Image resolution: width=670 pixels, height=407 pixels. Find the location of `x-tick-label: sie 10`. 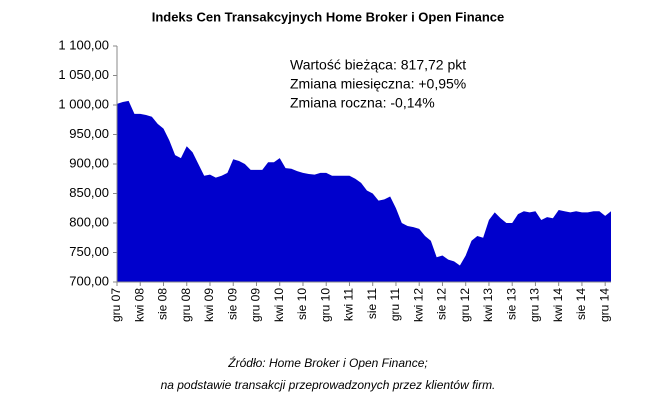

x-tick-label: sie 10 is located at coordinates (302, 304).